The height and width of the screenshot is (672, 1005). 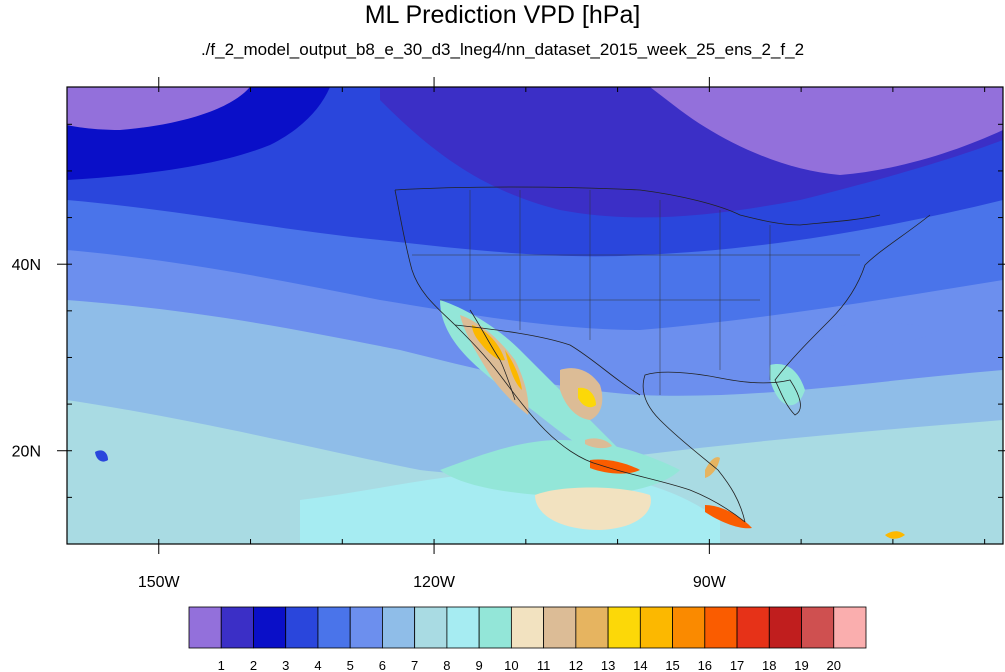 What do you see at coordinates (221, 665) in the screenshot?
I see `colorbar-label: 1` at bounding box center [221, 665].